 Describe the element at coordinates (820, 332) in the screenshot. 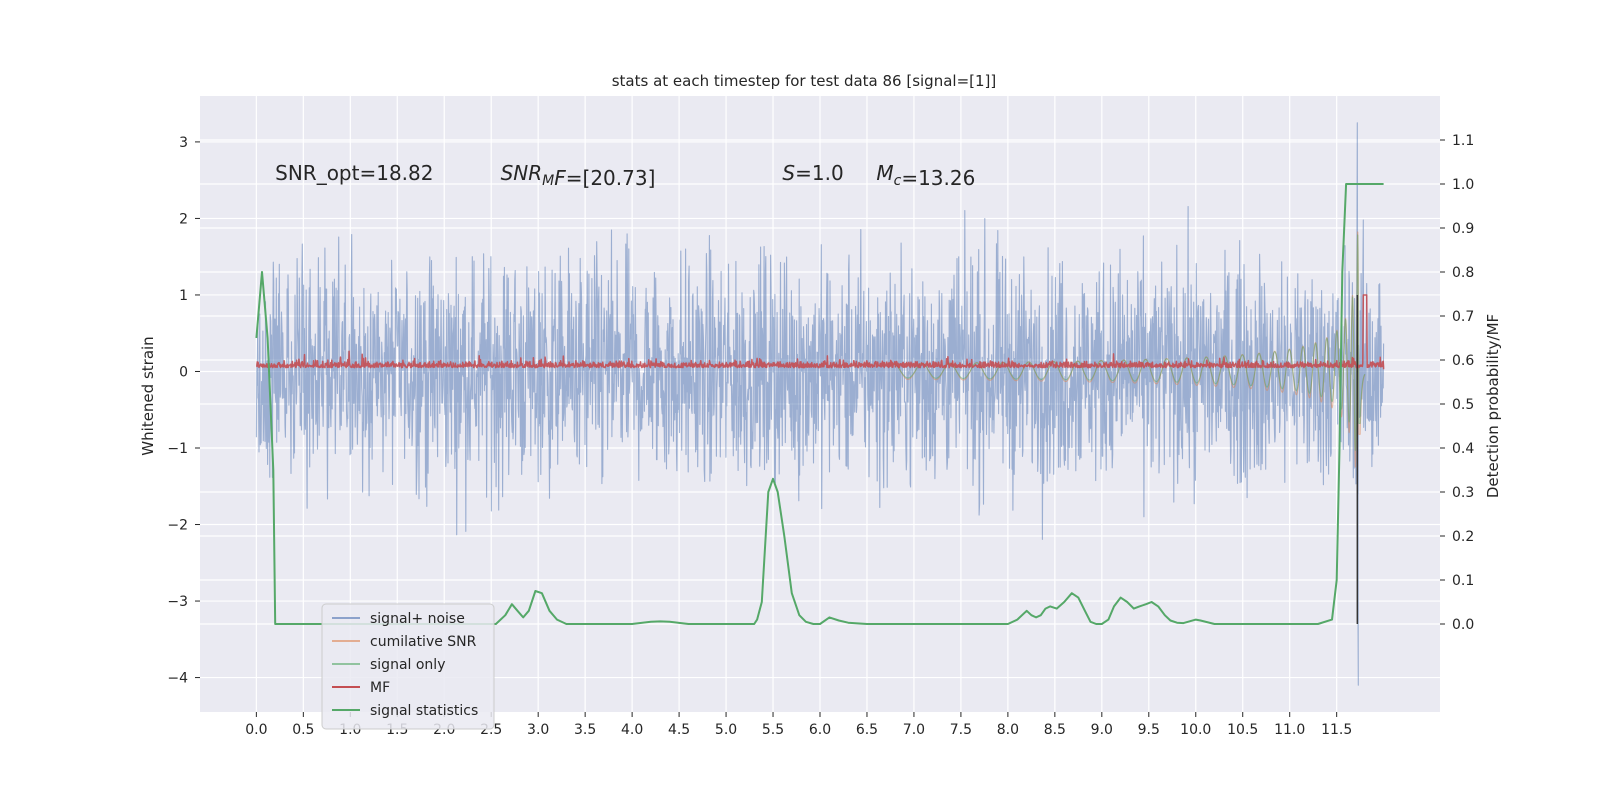

I see `series-mf` at that location.